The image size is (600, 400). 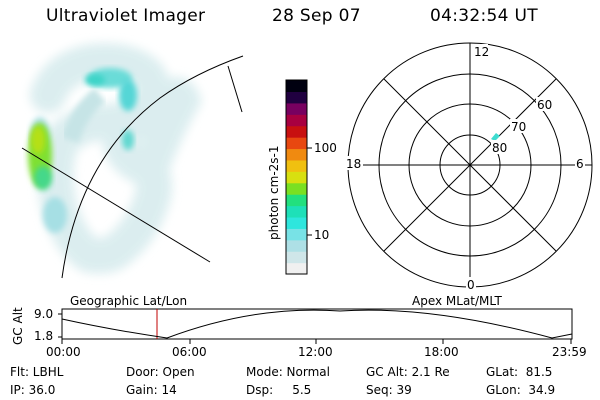 What do you see at coordinates (151, 390) in the screenshot?
I see `gain-status: Gain: 14` at bounding box center [151, 390].